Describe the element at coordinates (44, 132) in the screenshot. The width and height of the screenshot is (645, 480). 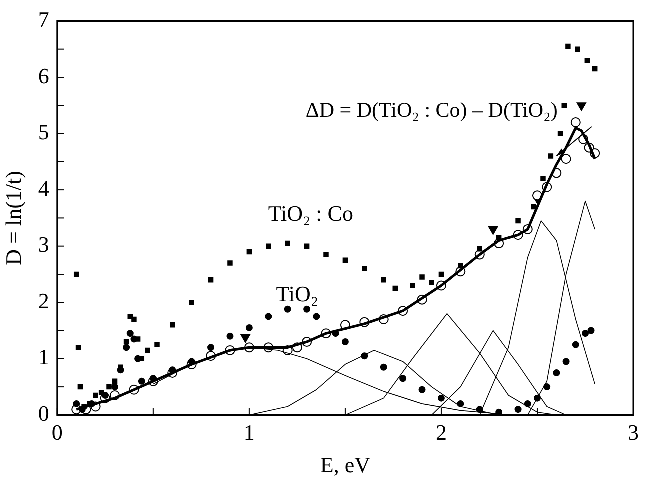
I see `y-tick-label: 5` at that location.